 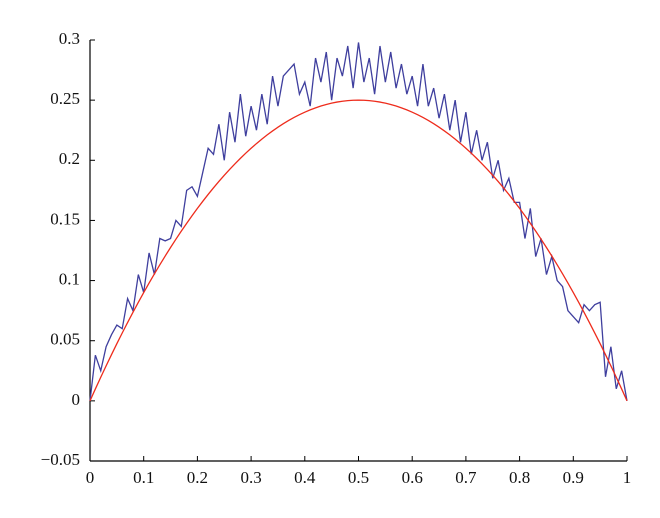 I want to click on y-tick-label: 0.15, so click(x=65, y=218).